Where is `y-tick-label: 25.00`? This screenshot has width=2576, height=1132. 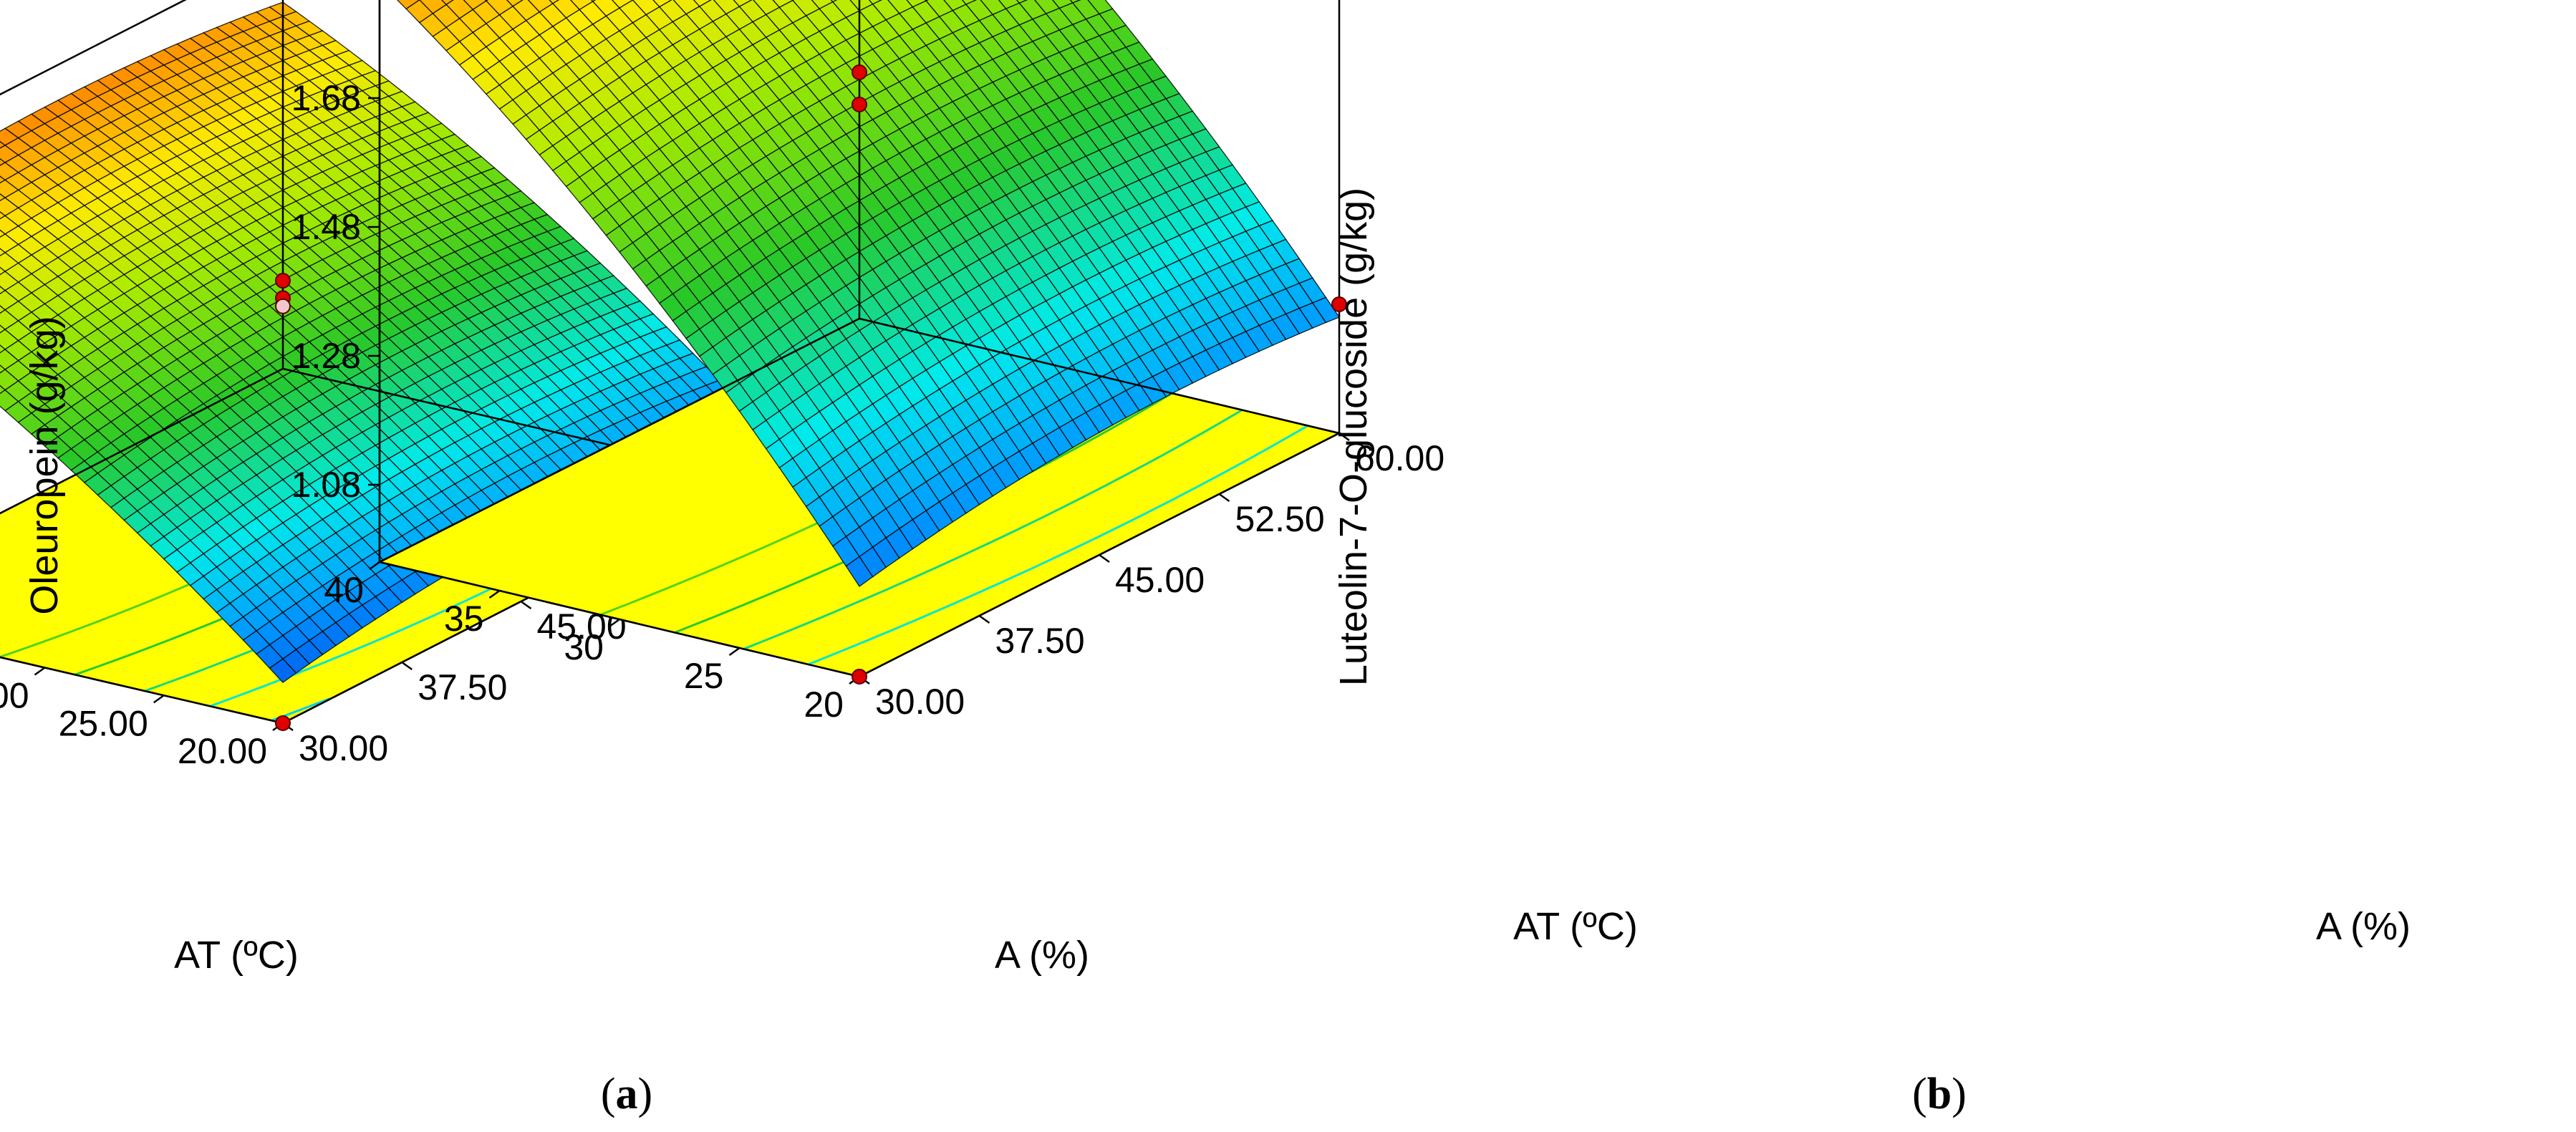
y-tick-label: 25.00 is located at coordinates (103, 723).